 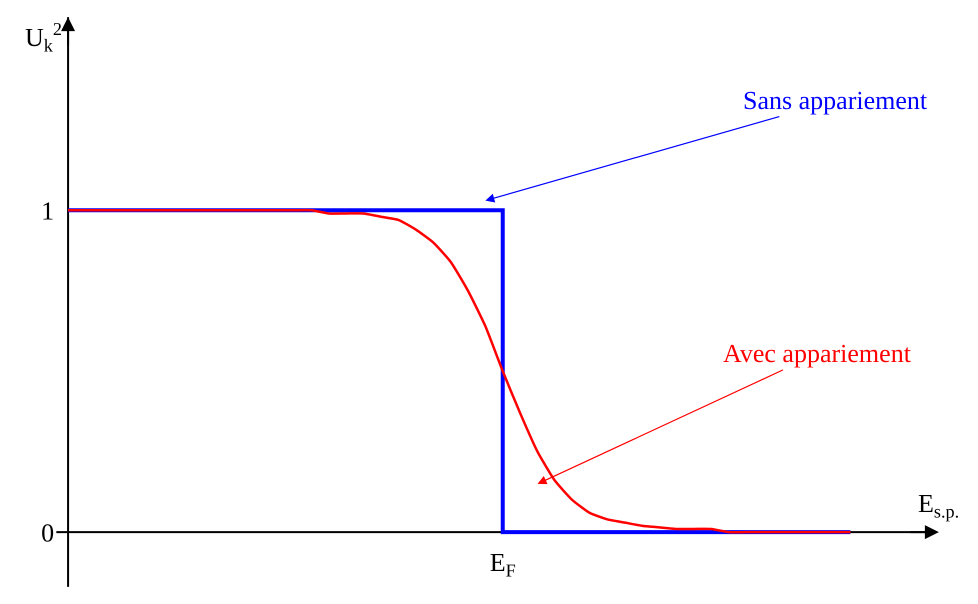 What do you see at coordinates (835, 100) in the screenshot?
I see `text: Sans appariement` at bounding box center [835, 100].